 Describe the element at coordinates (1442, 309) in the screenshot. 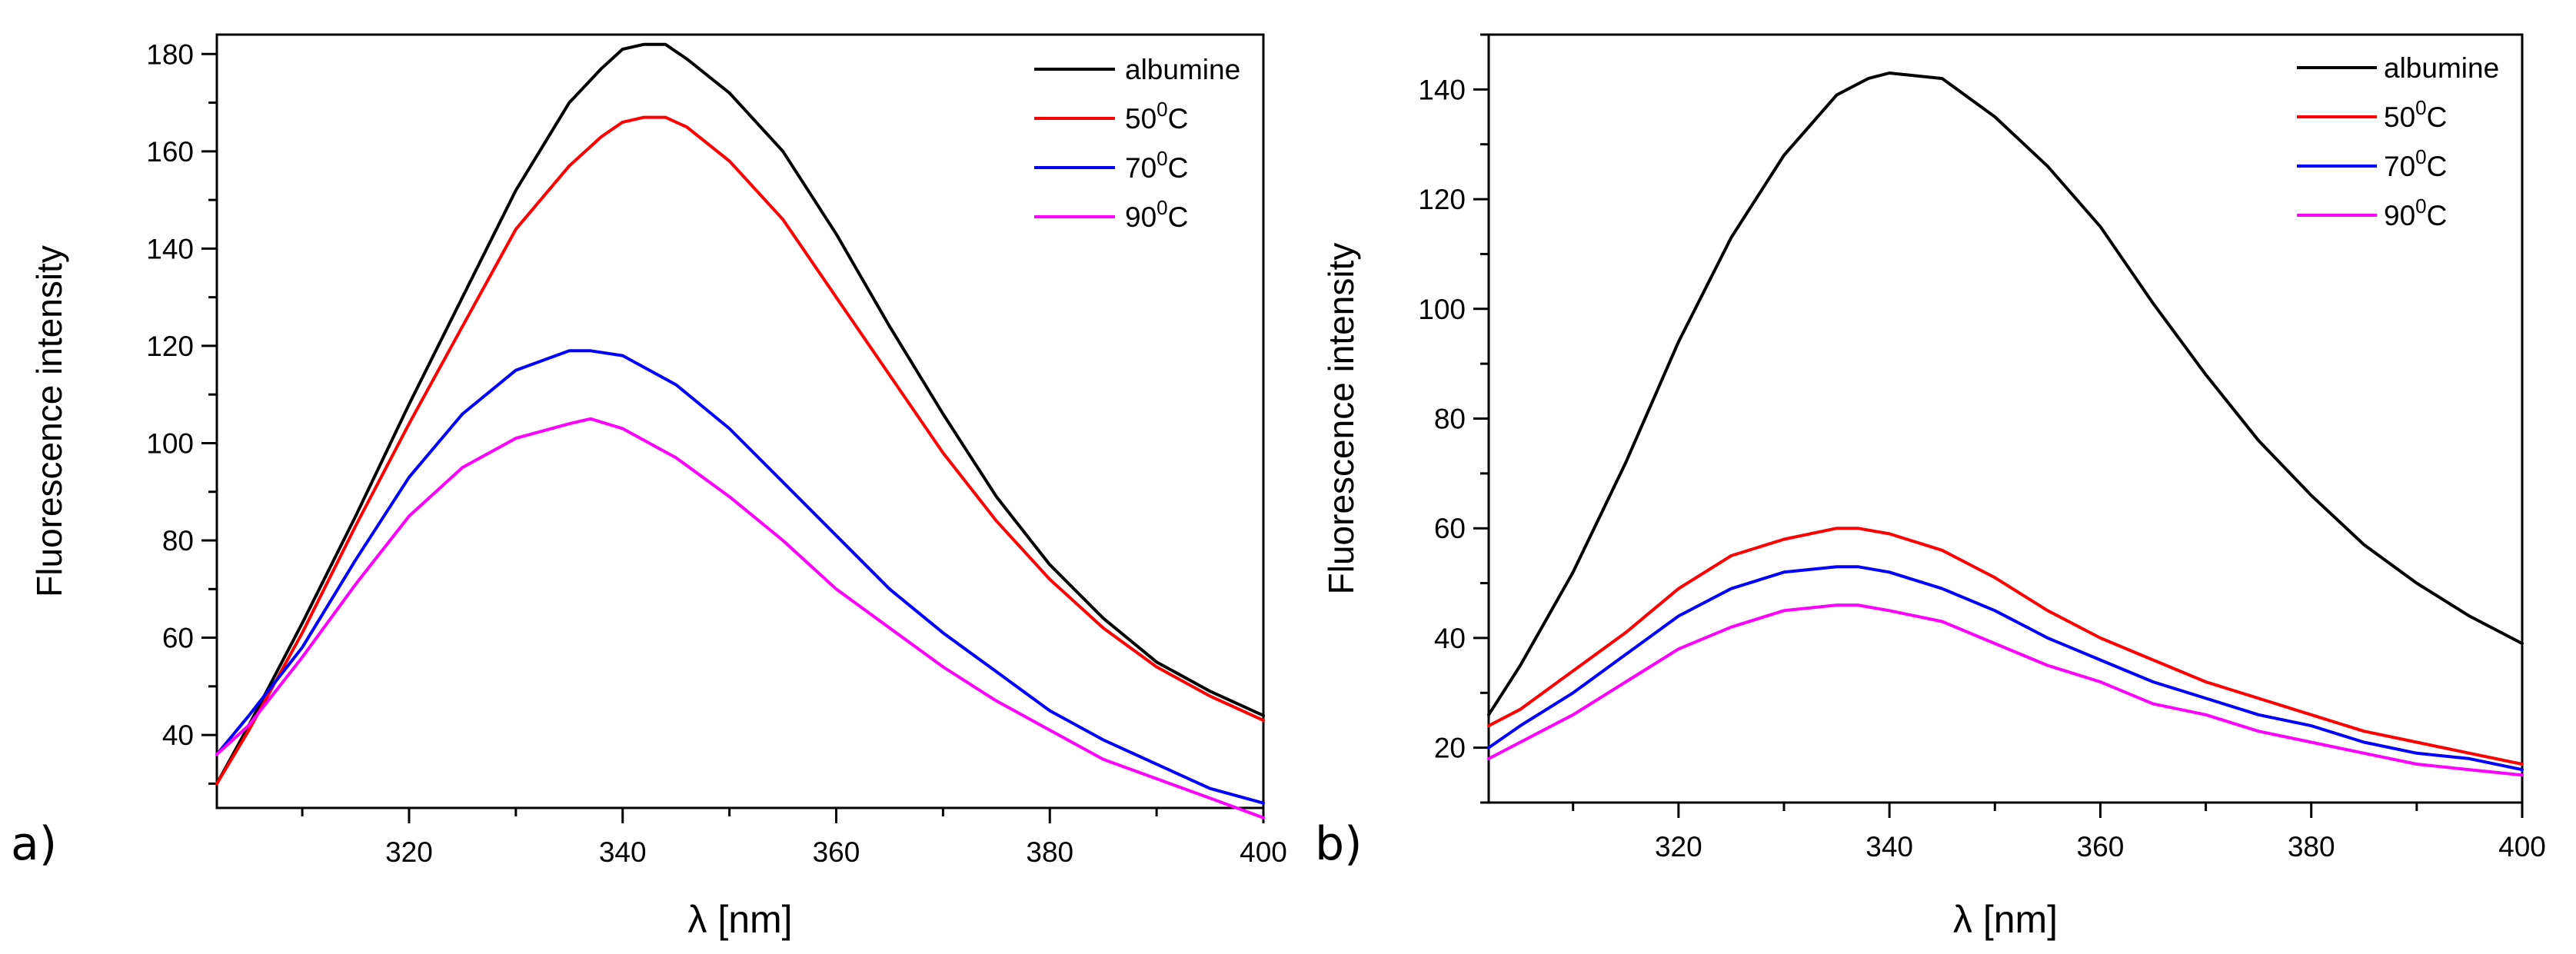

I see `chart-b-y-tick-label: 100` at that location.